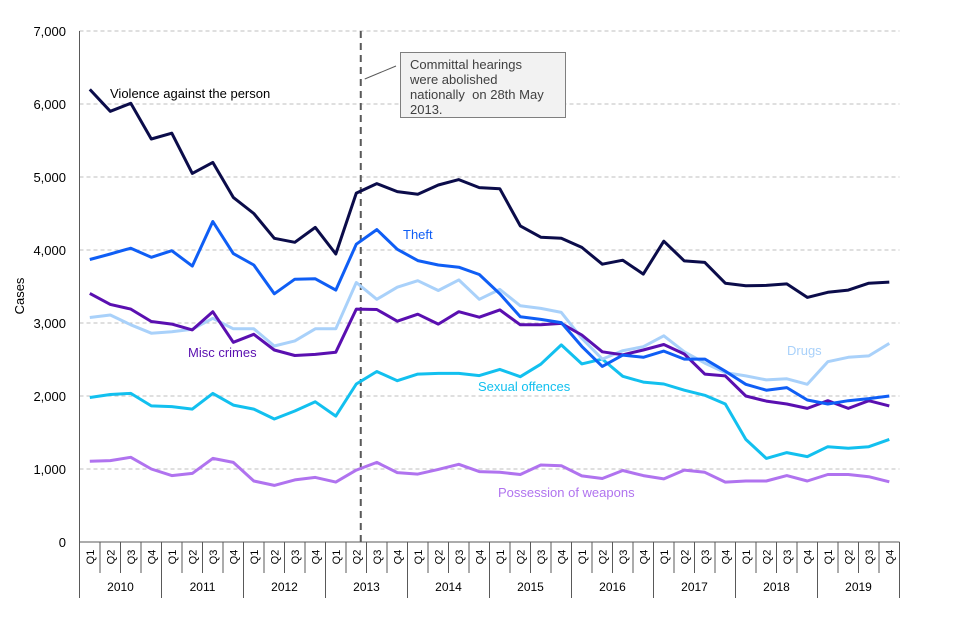  I want to click on annotation-line: were abolished, so click(454, 79).